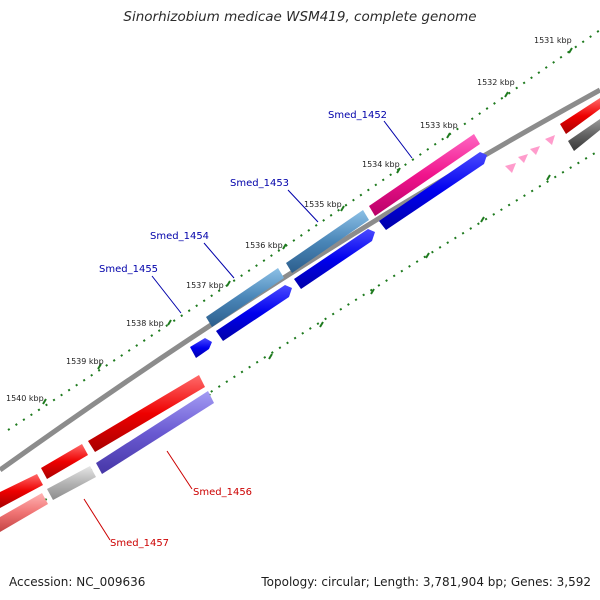  I want to click on gene-label-smed-1452: Smed_1452, so click(357, 115).